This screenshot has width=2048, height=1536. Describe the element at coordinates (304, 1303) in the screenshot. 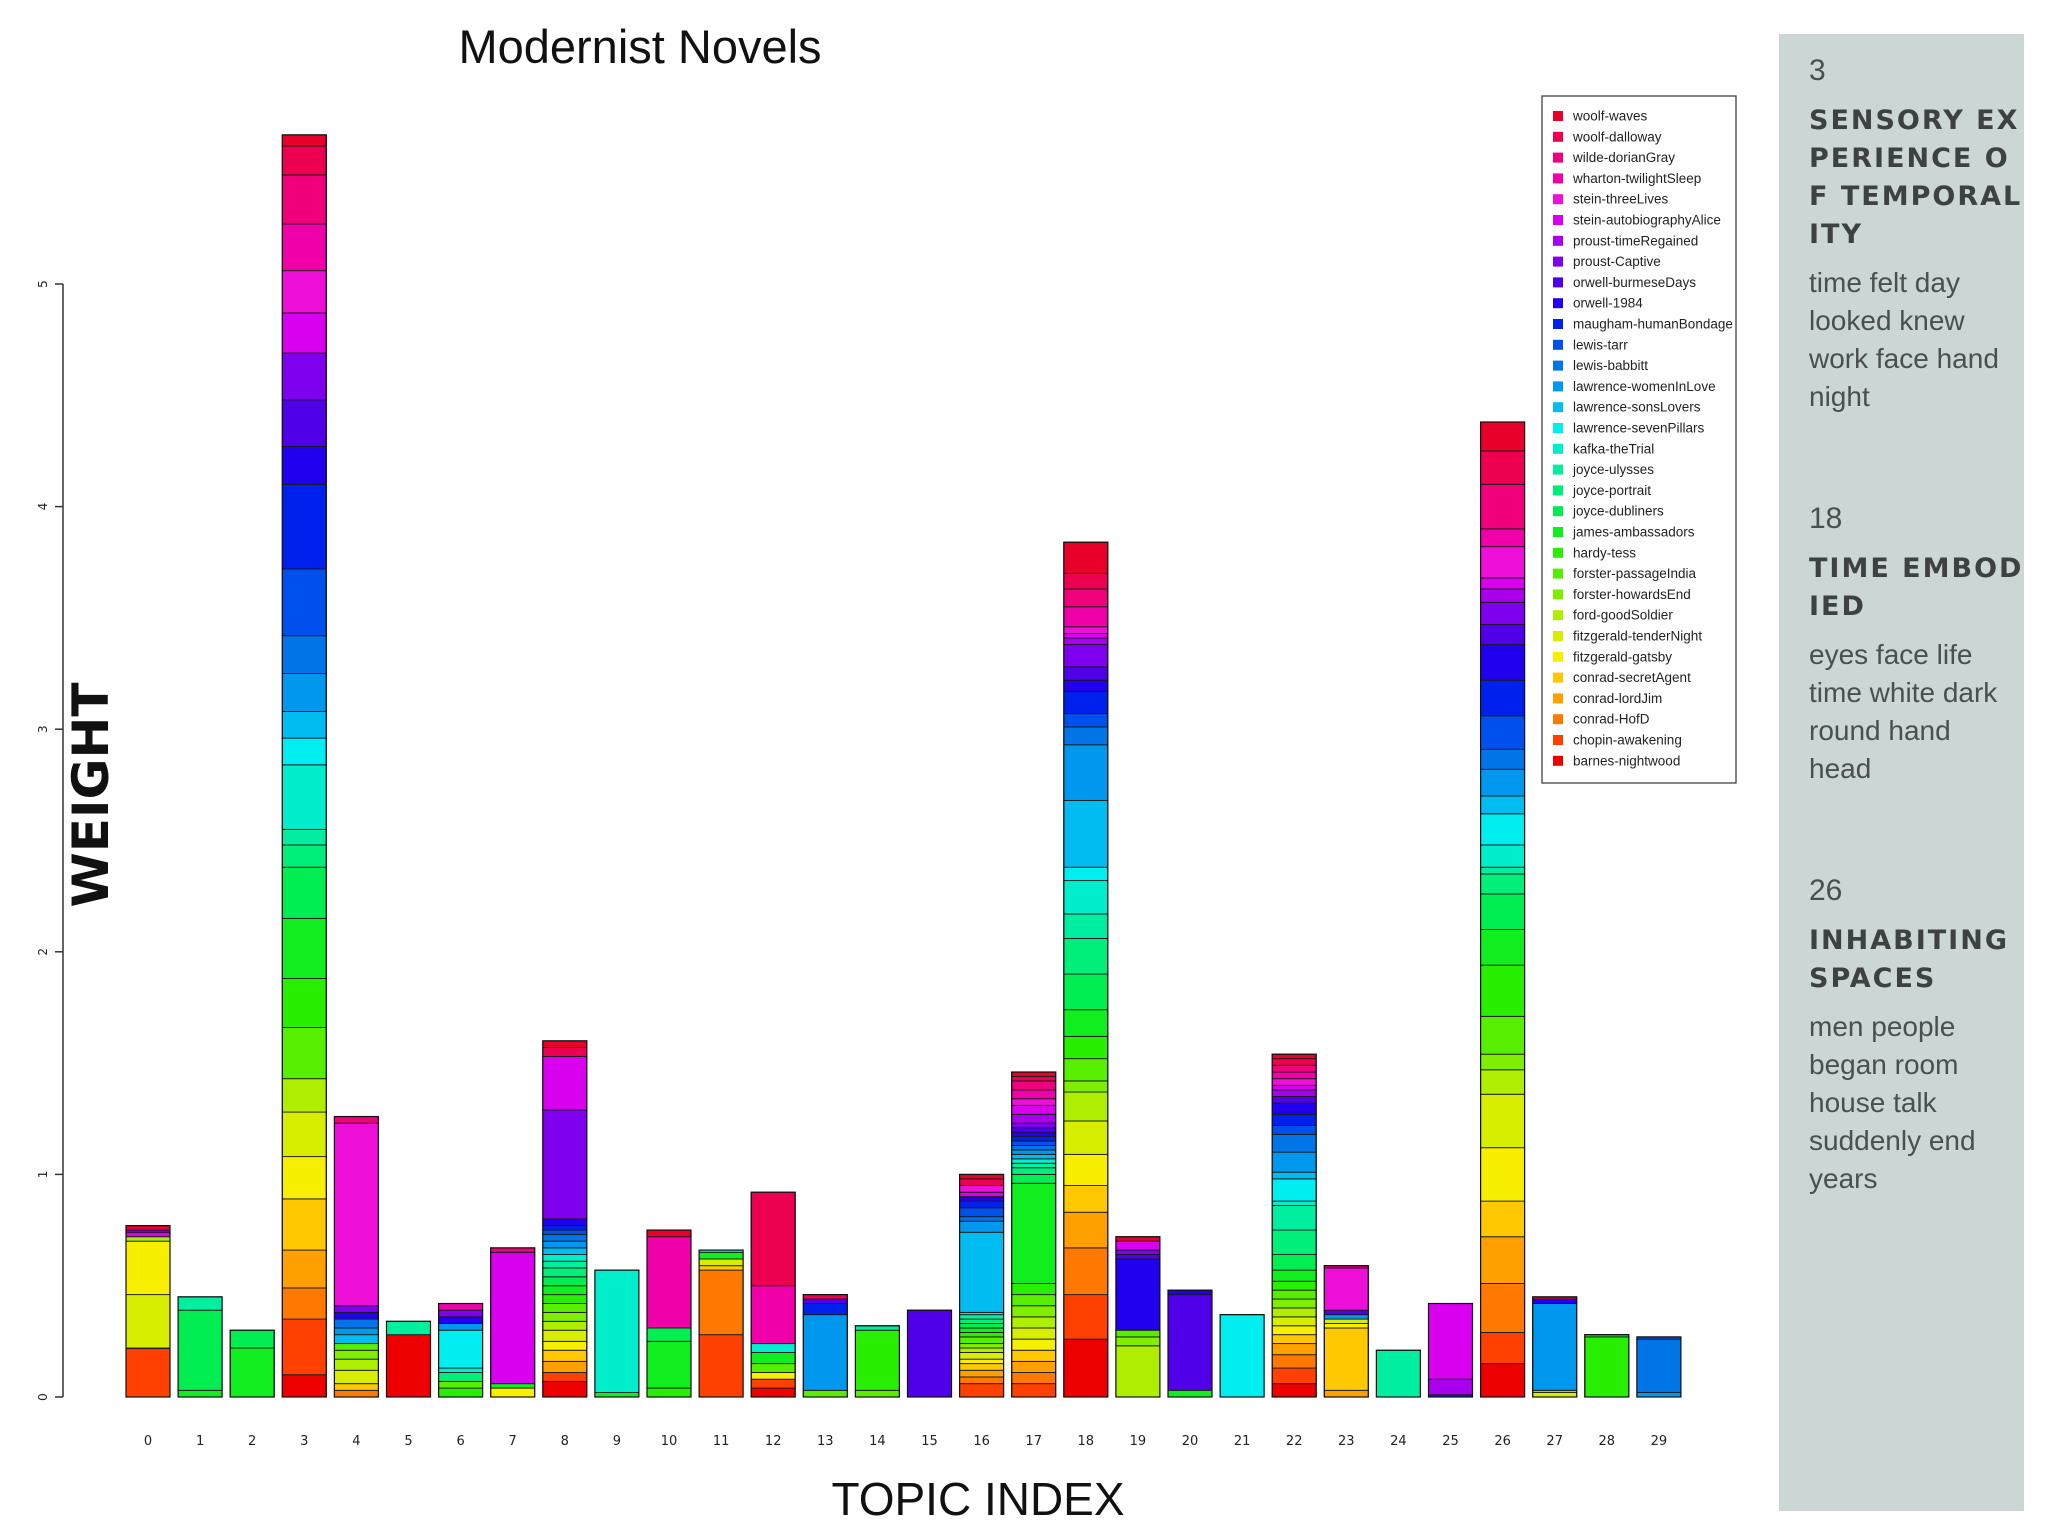

I see `bar-segment-conrad-HofD` at that location.